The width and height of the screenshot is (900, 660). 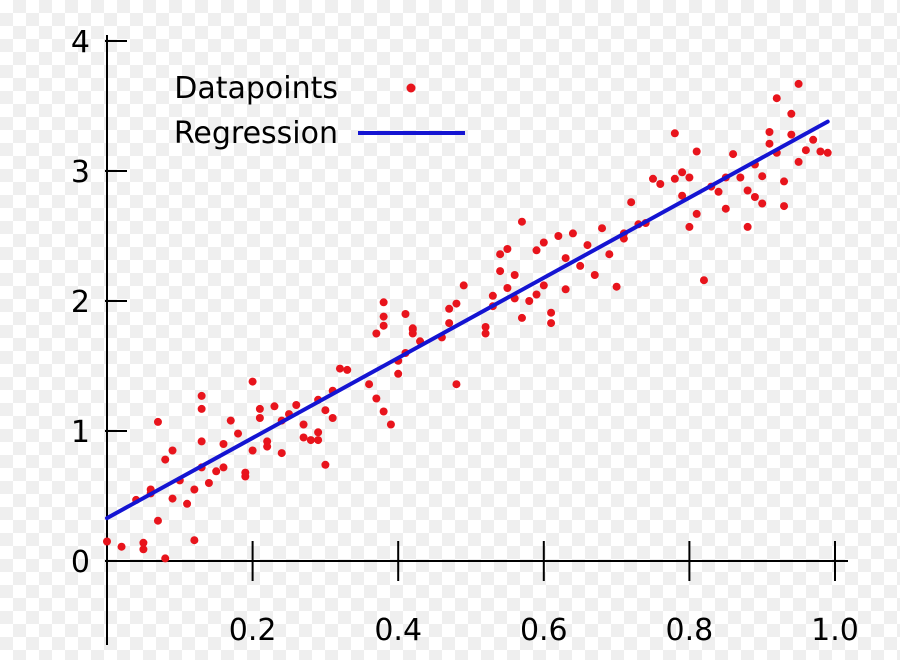 I want to click on y-tick-label: 1, so click(x=80, y=432).